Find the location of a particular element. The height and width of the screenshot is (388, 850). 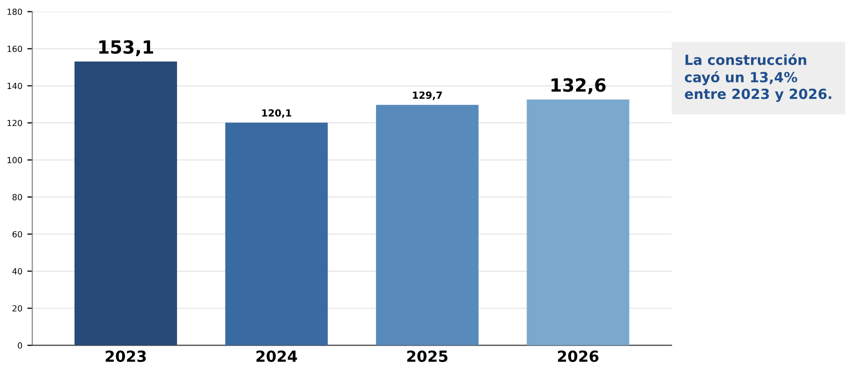

y-tick-label: 80 is located at coordinates (17, 197).